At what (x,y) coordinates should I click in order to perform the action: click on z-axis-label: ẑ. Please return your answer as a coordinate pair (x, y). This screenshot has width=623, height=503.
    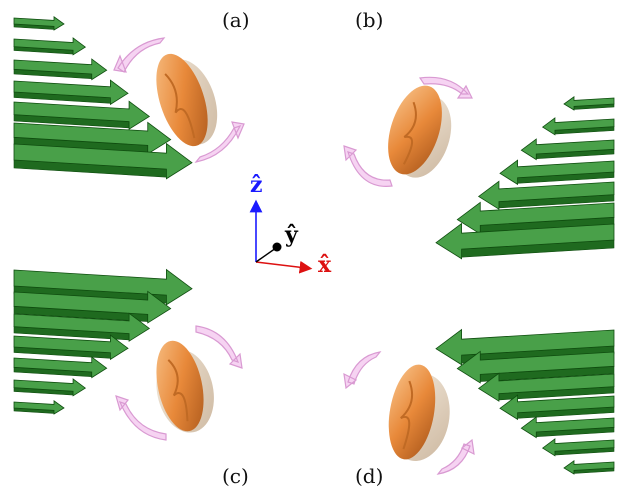
    Looking at the image, I should click on (256, 185).